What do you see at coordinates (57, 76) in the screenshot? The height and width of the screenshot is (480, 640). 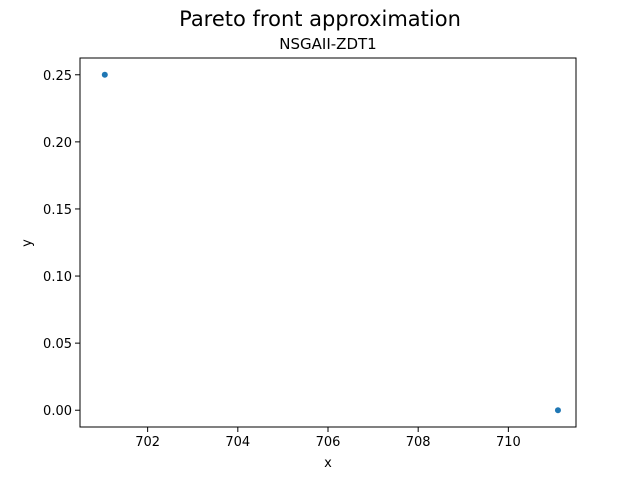 I see `y-tick-label: 0.25` at bounding box center [57, 76].